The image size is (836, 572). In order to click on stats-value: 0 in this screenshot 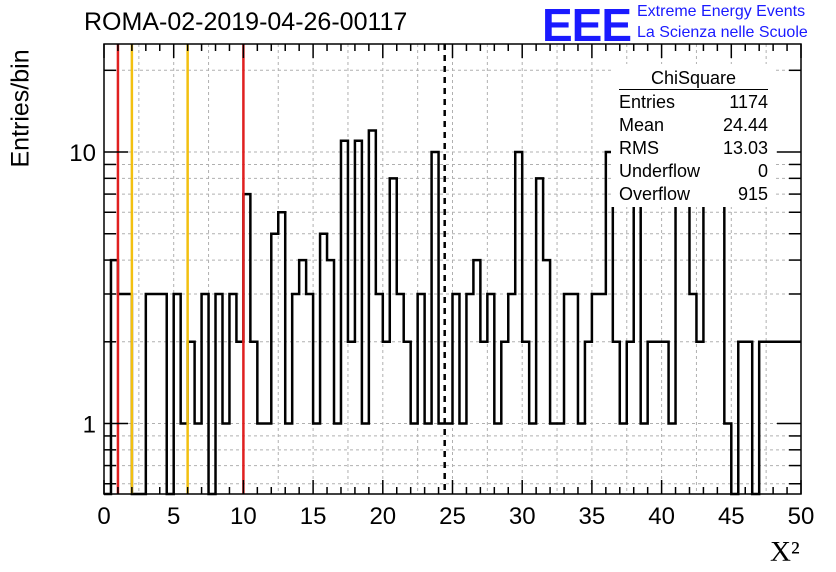, I will do `click(762, 171)`.